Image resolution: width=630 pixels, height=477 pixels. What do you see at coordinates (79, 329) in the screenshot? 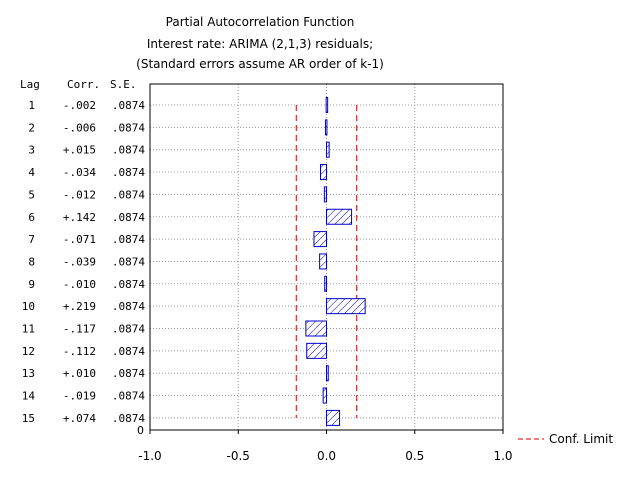
I see `row-corr-label: -.117` at bounding box center [79, 329].